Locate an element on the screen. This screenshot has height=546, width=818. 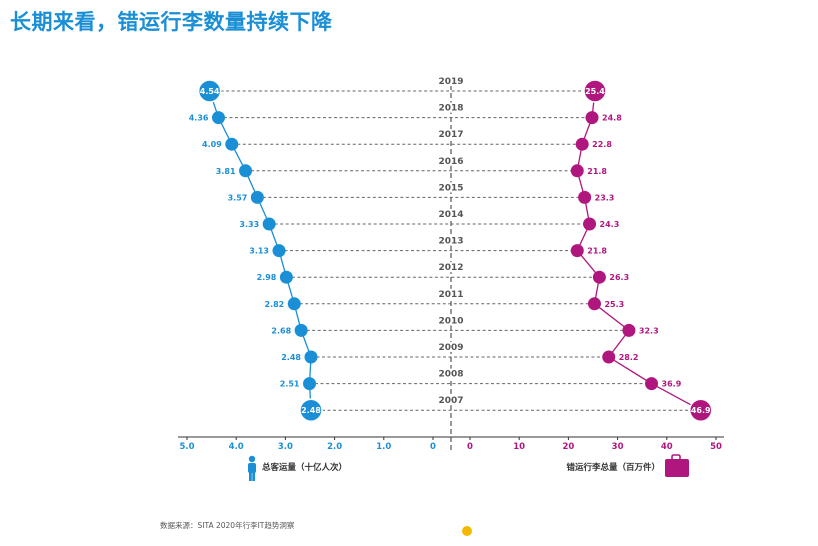
bags-data-label: 25.4 is located at coordinates (595, 91).